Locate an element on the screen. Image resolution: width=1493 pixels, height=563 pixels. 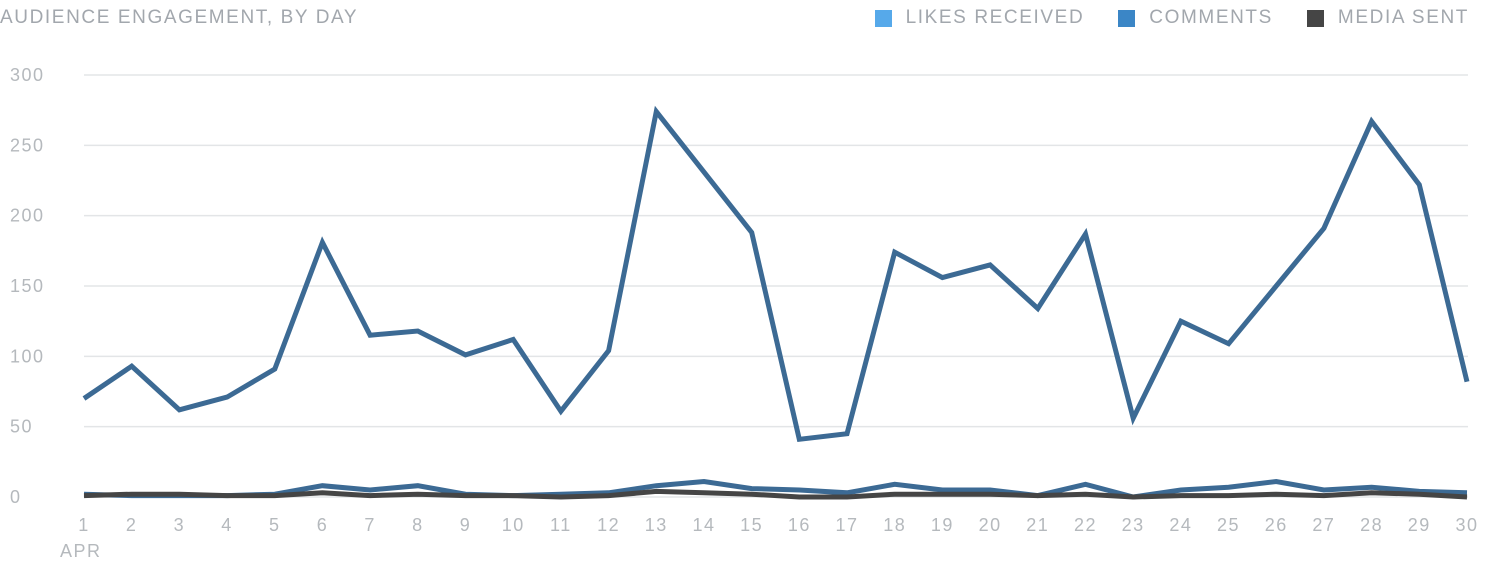
x-tick-label: 20 is located at coordinates (990, 525).